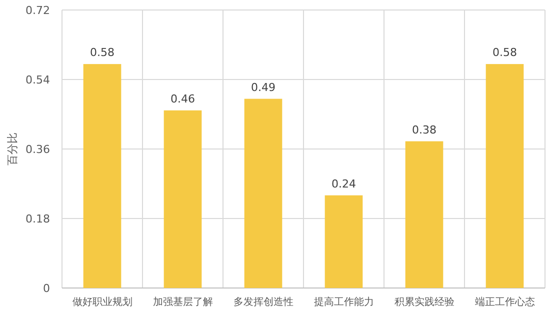  I want to click on x-tick-label: 提高工作能力, so click(344, 302).